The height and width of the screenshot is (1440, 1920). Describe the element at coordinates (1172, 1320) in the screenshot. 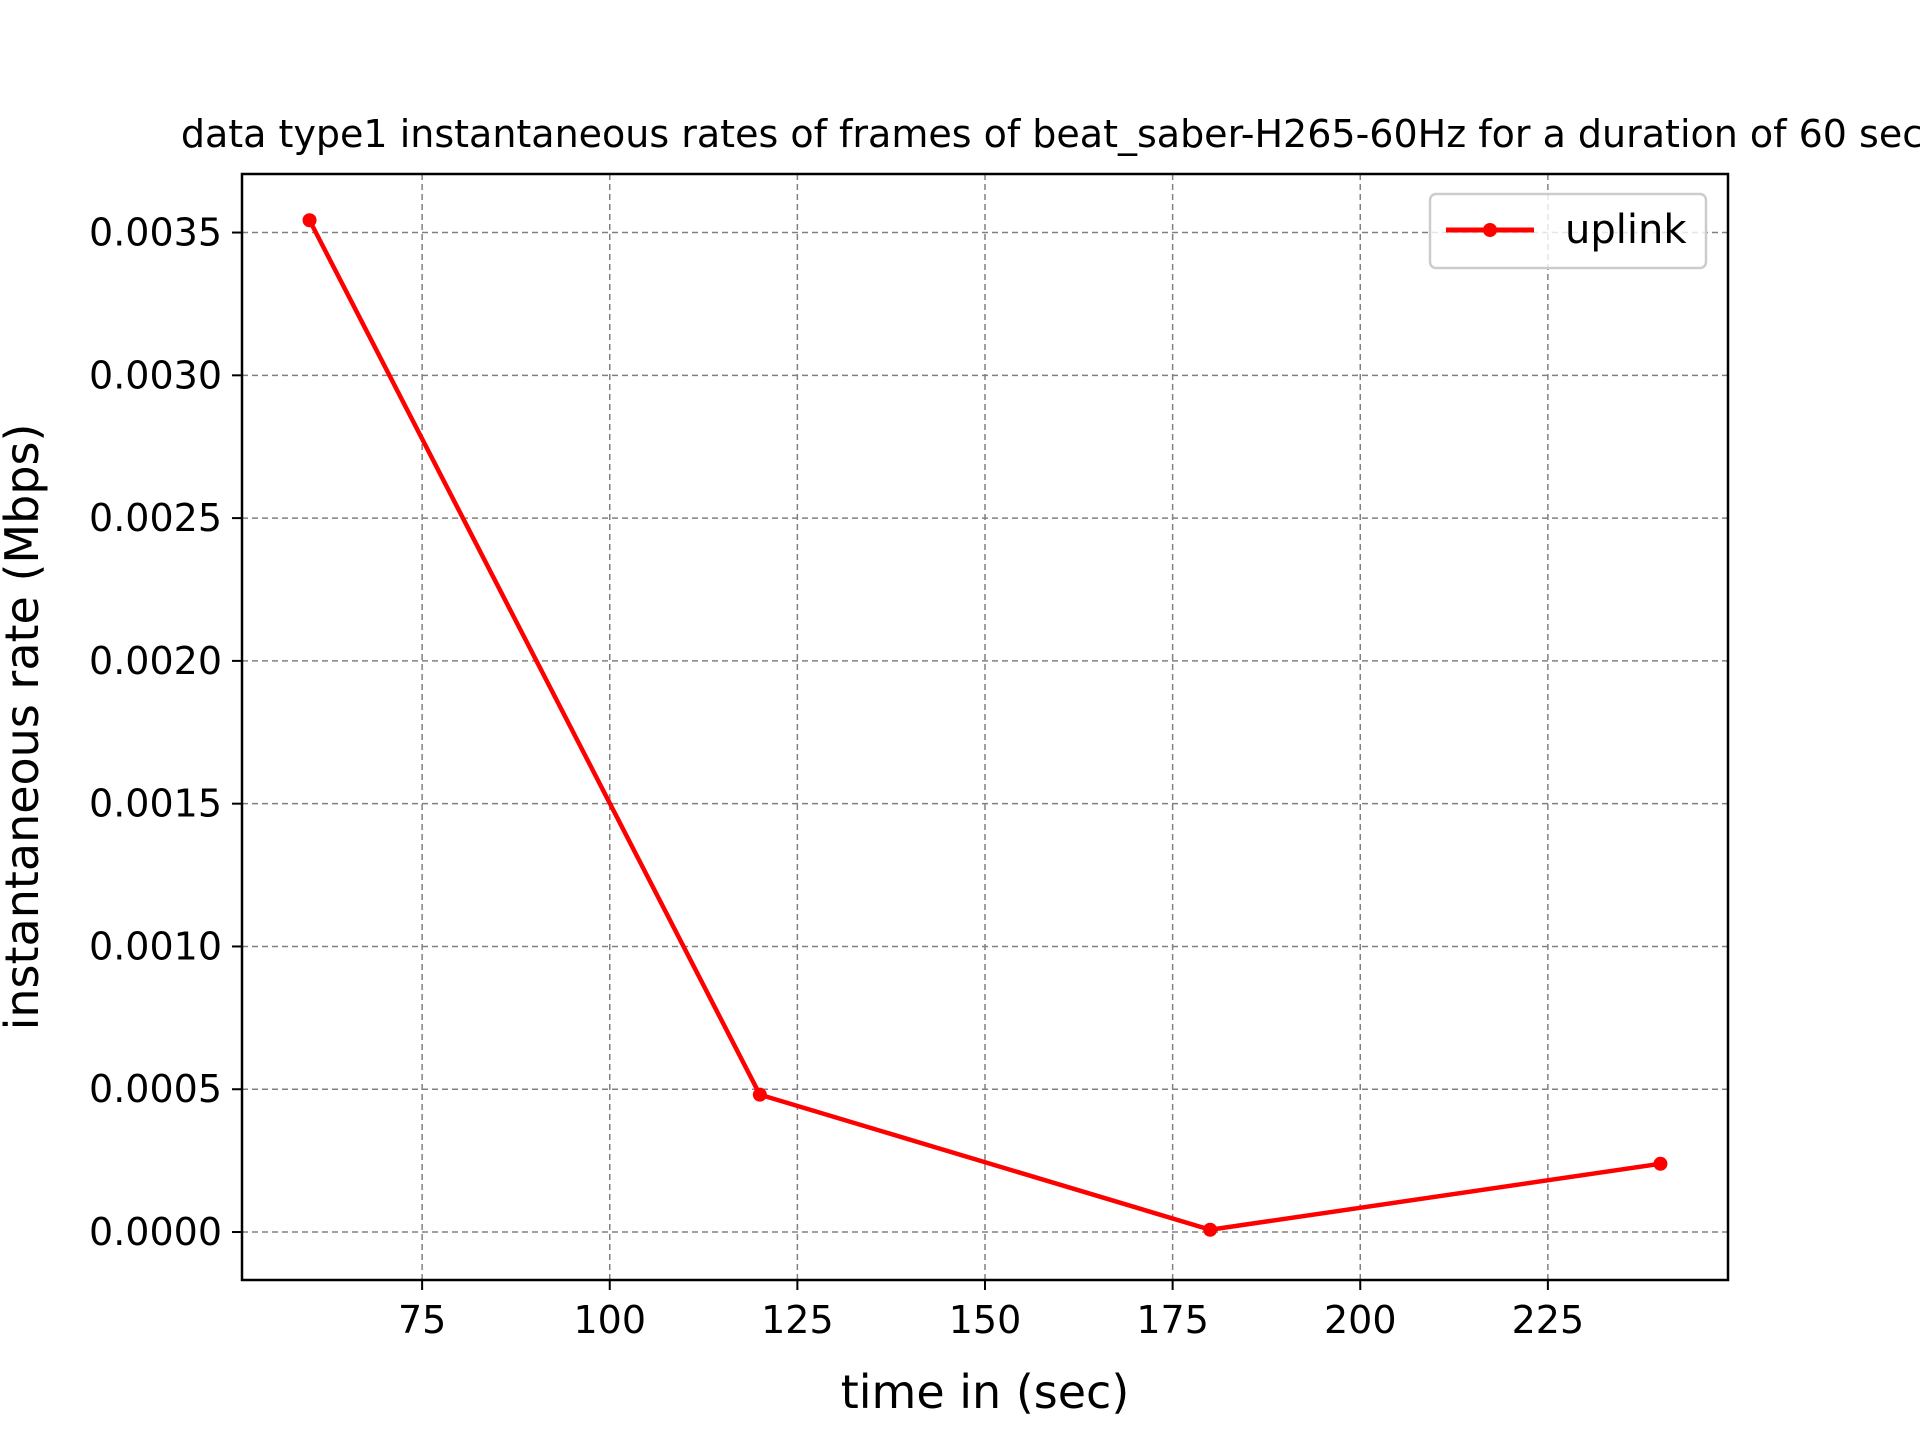

I see `x-tick-label: 175` at that location.